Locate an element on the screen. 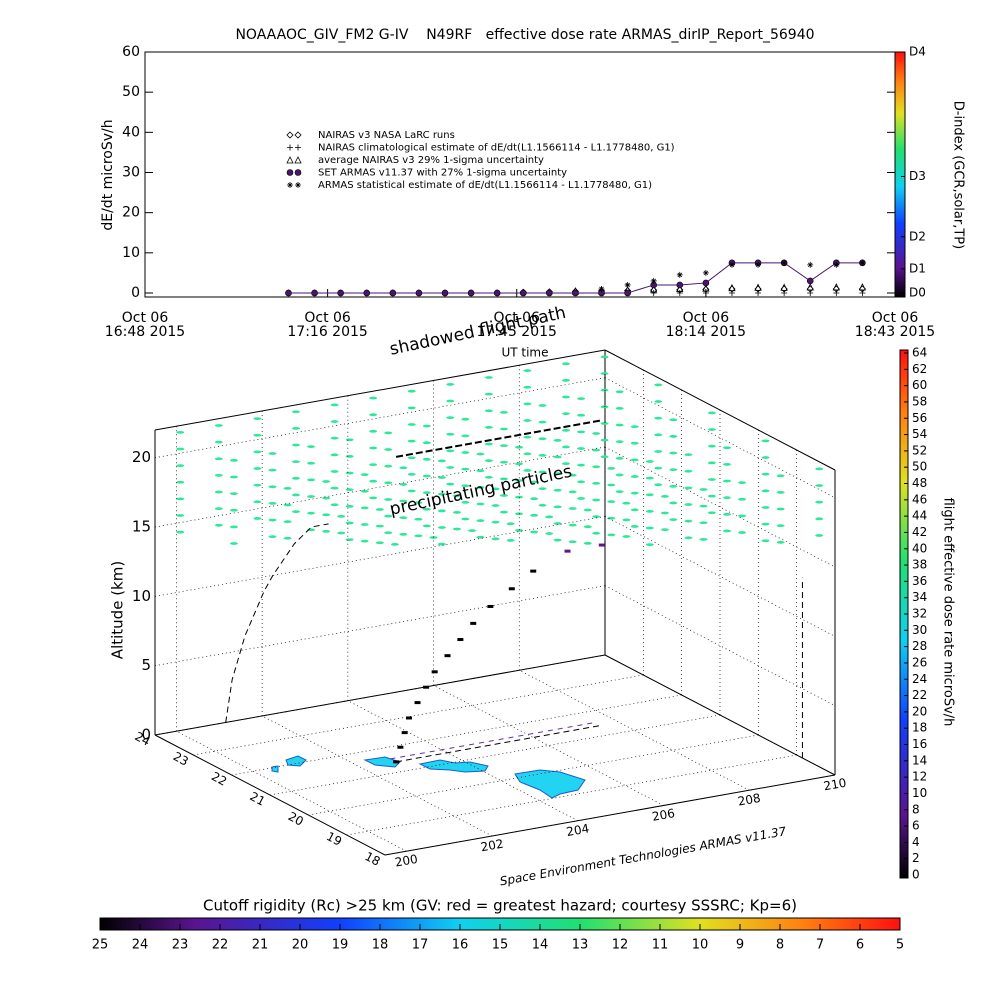 Image resolution: width=1000 pixels, height=1000 pixels. colorbar-tick-label: 36 is located at coordinates (919, 581).